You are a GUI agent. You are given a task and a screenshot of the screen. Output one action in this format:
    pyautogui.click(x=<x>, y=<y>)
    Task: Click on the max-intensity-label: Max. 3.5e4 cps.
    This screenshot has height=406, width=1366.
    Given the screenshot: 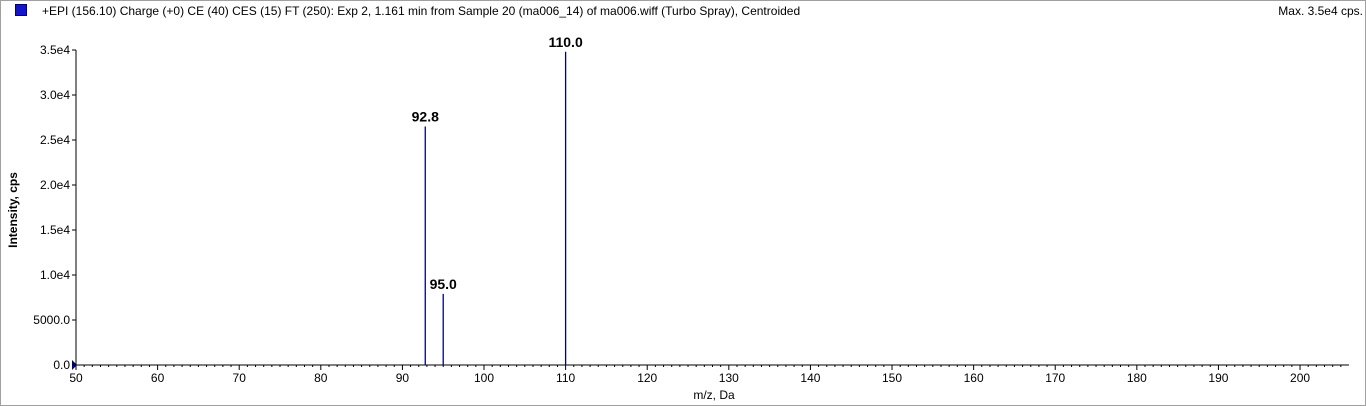 What is the action you would take?
    pyautogui.click(x=1320, y=11)
    